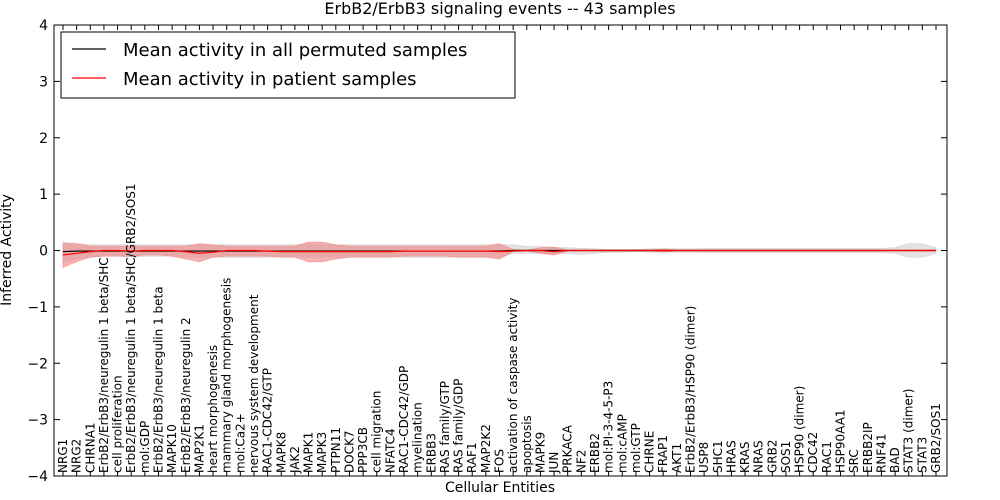  What do you see at coordinates (43, 139) in the screenshot?
I see `y-tick-label: 2` at bounding box center [43, 139].